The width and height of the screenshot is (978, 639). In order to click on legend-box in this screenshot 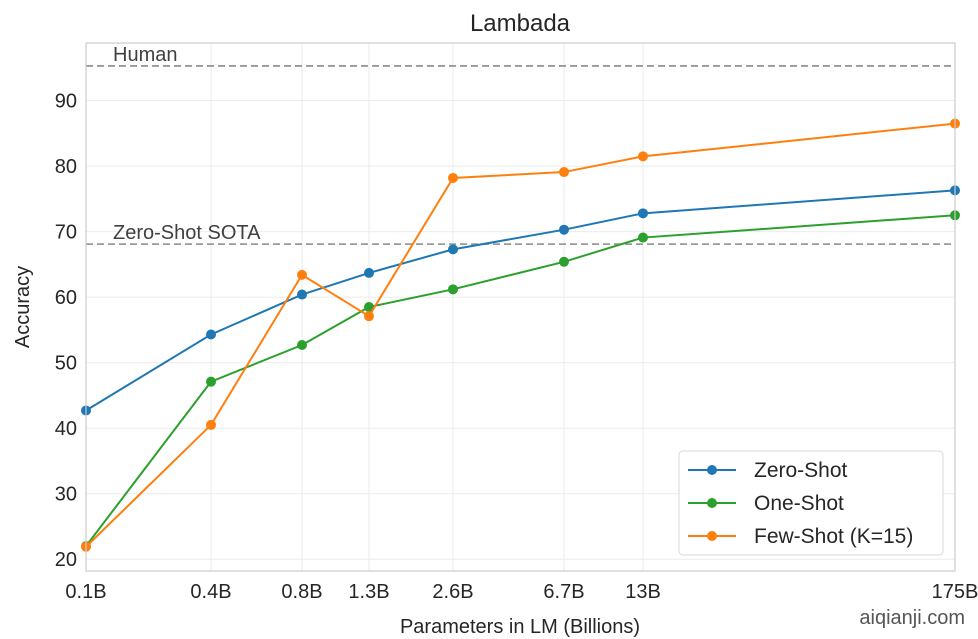, I will do `click(811, 503)`.